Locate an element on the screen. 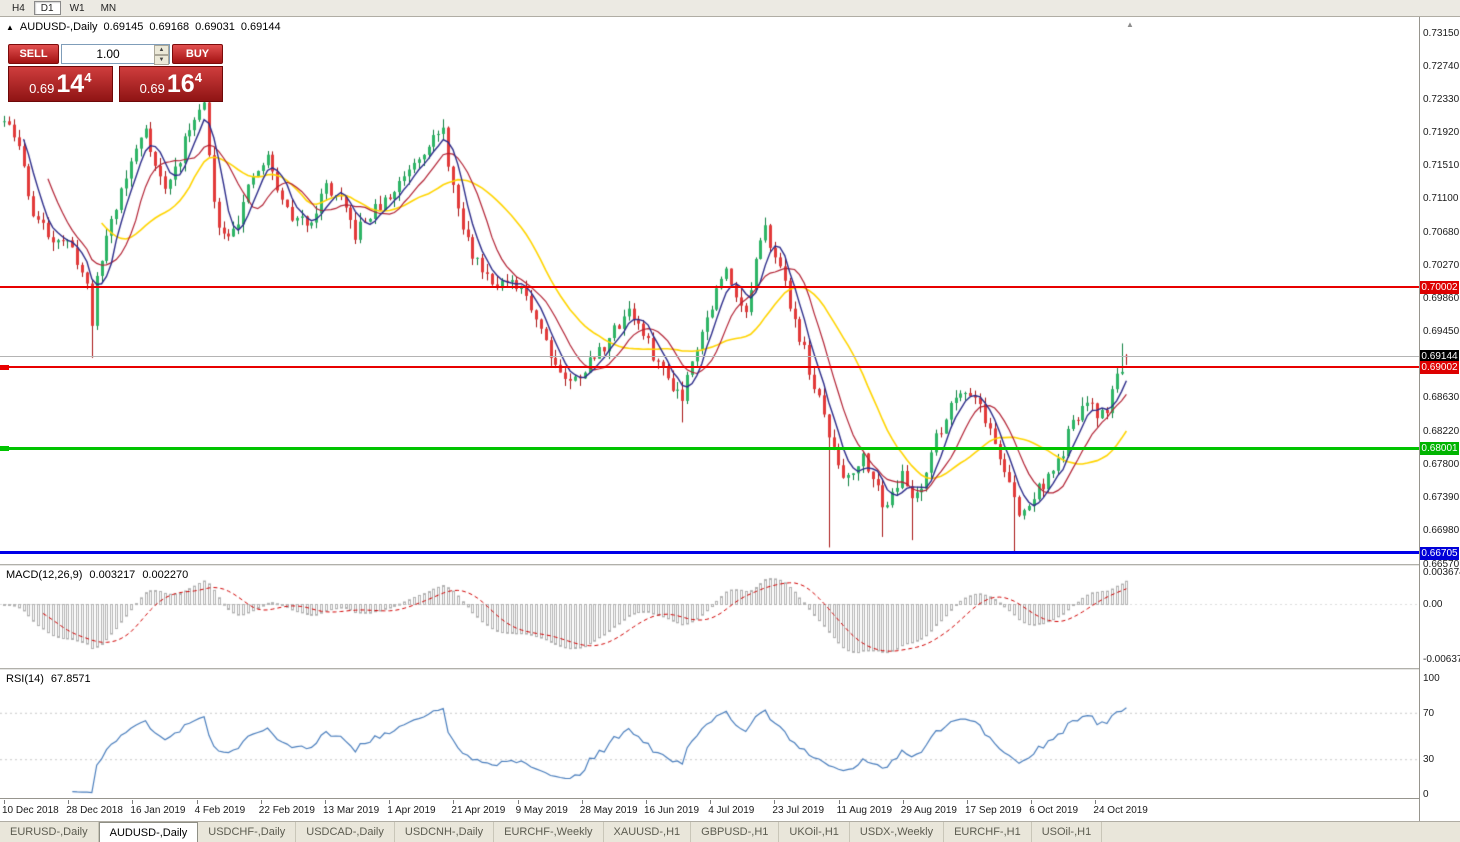 The image size is (1460, 842). rsi-tick-label: 70 is located at coordinates (1429, 713).